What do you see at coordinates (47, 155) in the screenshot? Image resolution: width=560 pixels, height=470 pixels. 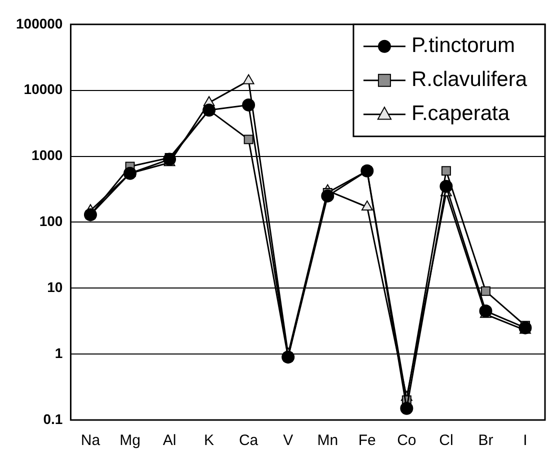 I see `y-tick-label: 1000` at bounding box center [47, 155].